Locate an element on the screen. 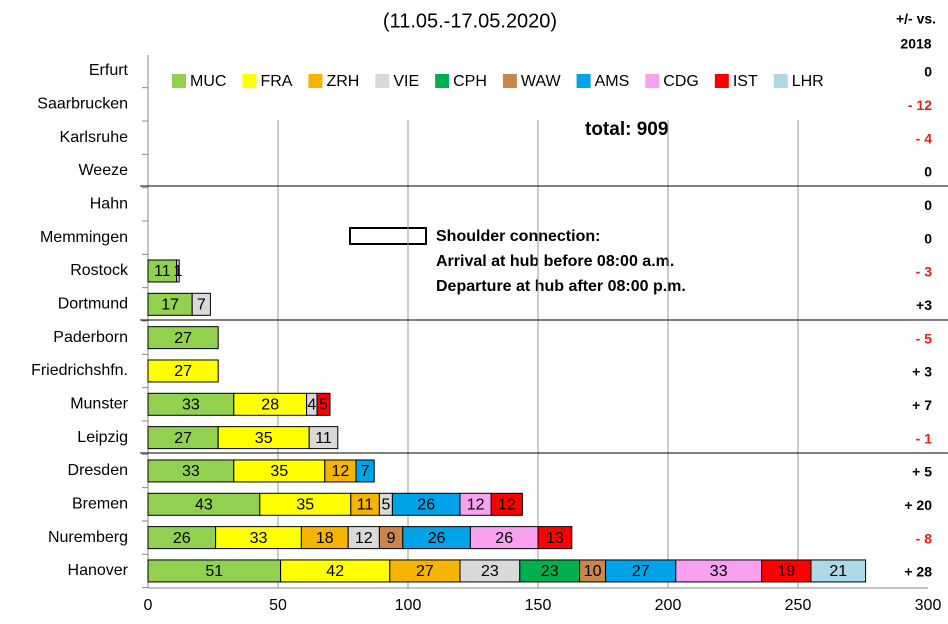 This screenshot has width=948, height=624. y-tick-label: Dortmund is located at coordinates (93, 304).